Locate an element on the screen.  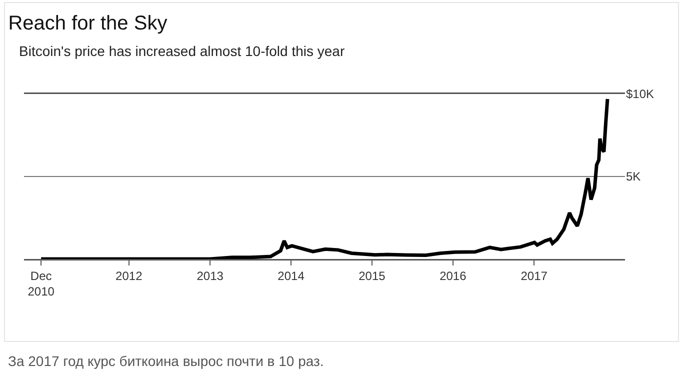
x-tick-label: 2013 is located at coordinates (210, 275).